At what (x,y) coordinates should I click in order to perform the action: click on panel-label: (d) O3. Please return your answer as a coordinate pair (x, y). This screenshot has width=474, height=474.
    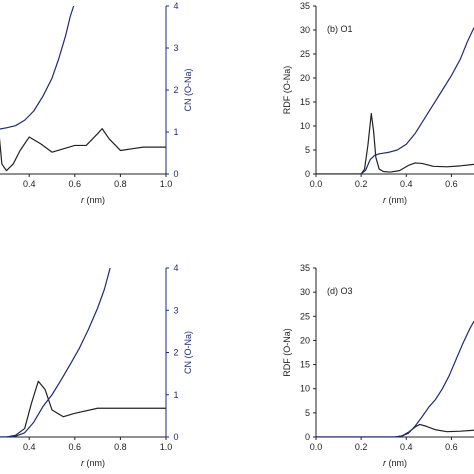
    Looking at the image, I should click on (340, 291).